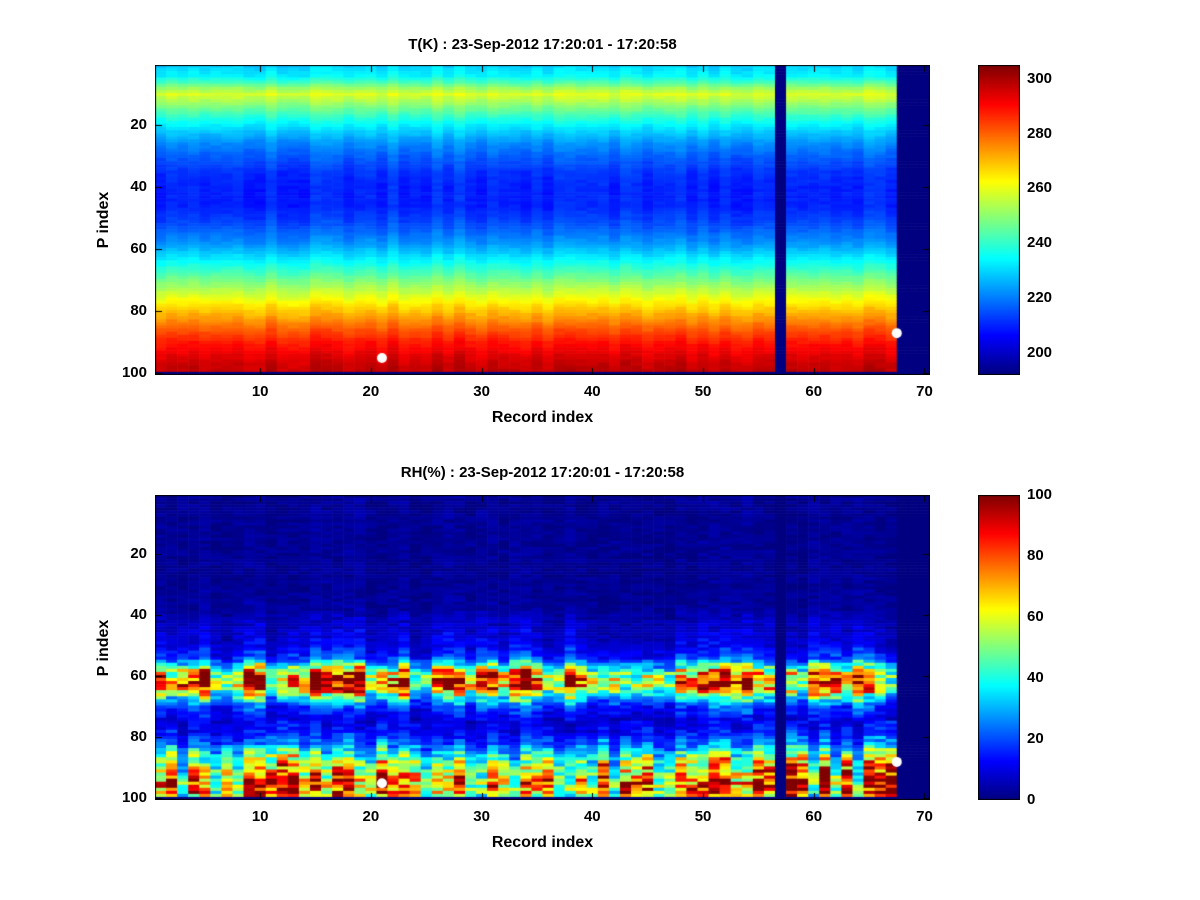 Image resolution: width=1200 pixels, height=900 pixels. Describe the element at coordinates (1035, 616) in the screenshot. I see `humidity-colorbar-tick-label: 60` at that location.